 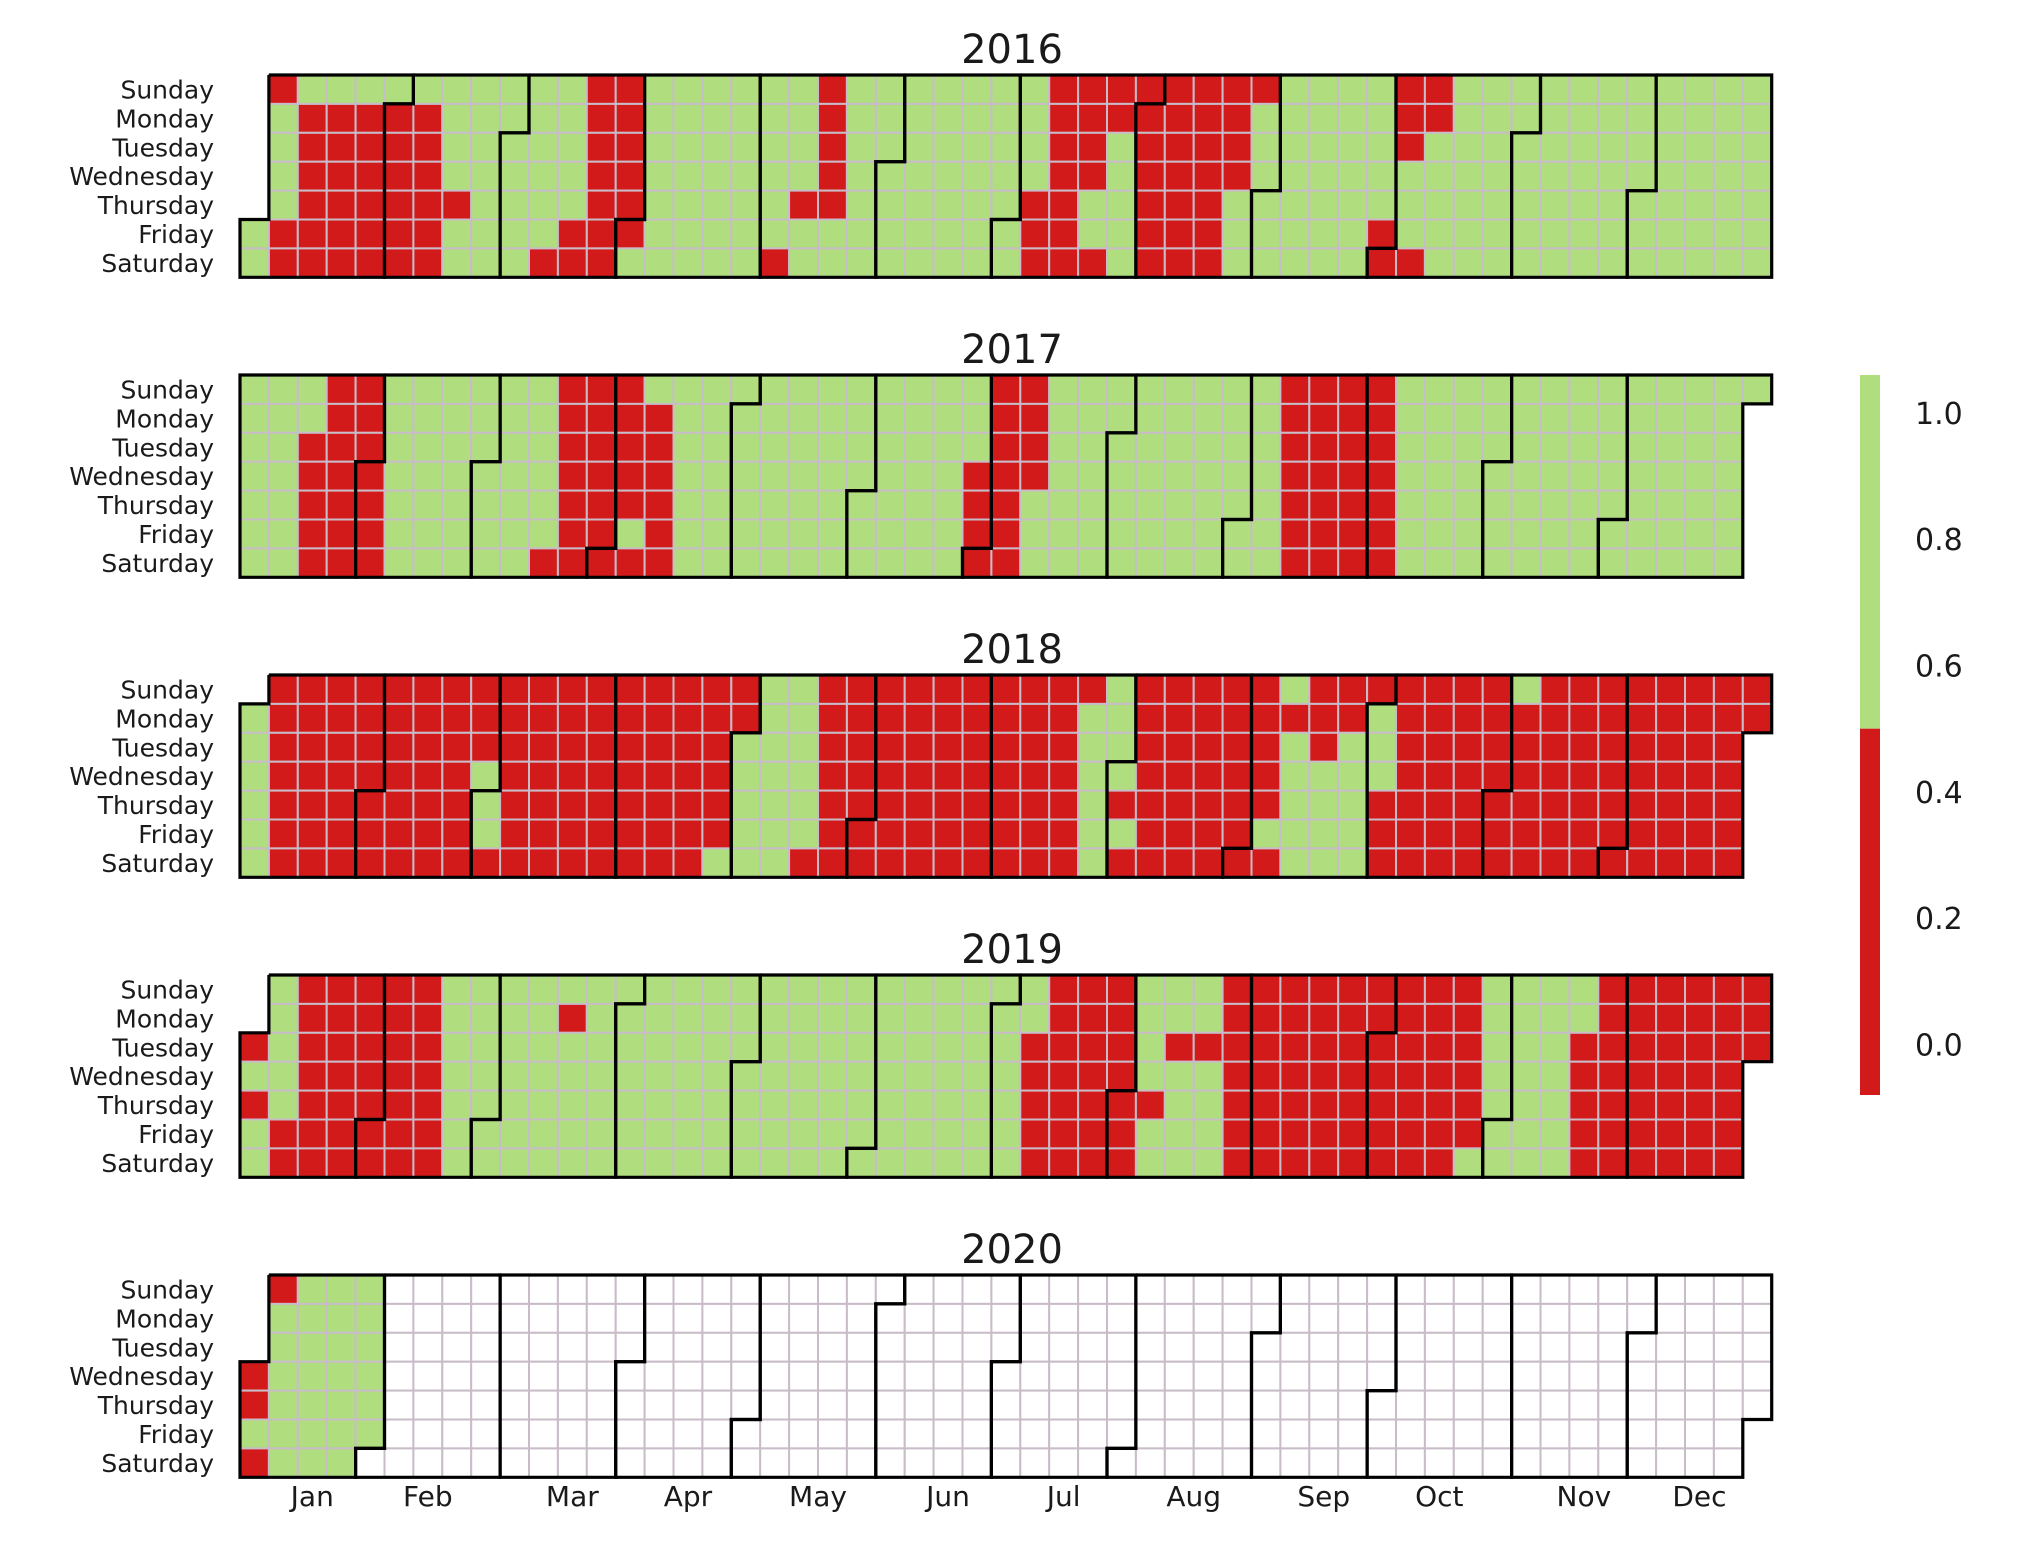 I want to click on calendar-year-2020, so click(x=1006, y=1376).